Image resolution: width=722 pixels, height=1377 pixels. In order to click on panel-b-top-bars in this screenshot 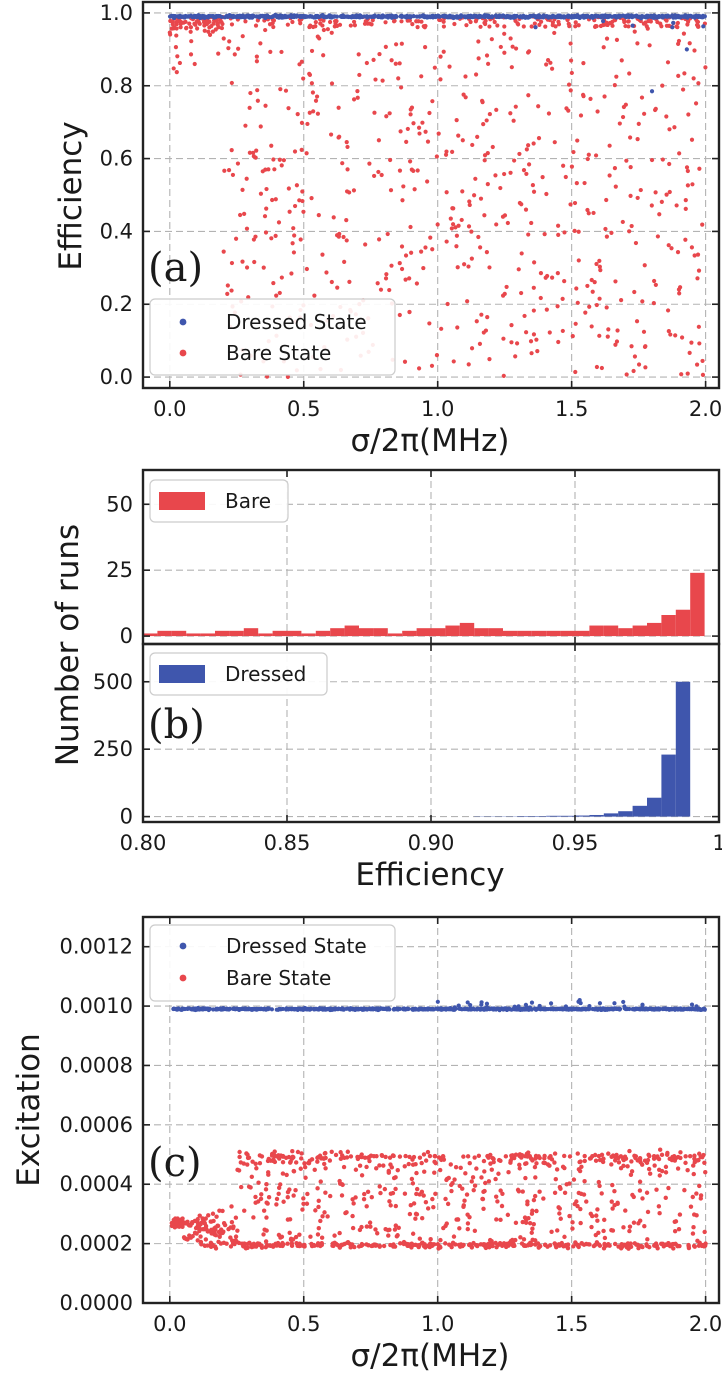, I will do `click(424, 604)`.